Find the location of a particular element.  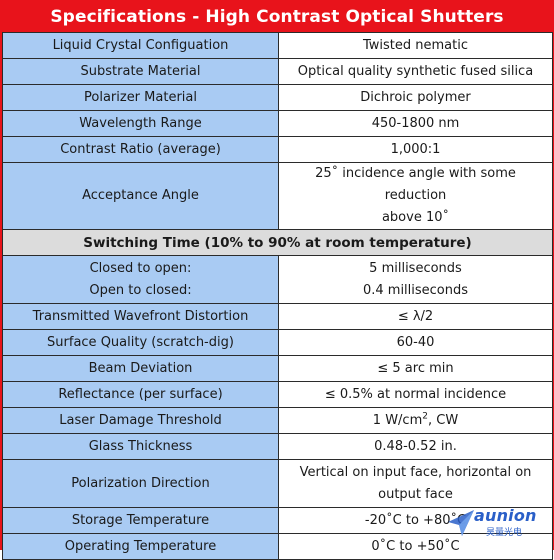

spec-value: 1 W/cm2, CW is located at coordinates (415, 420).